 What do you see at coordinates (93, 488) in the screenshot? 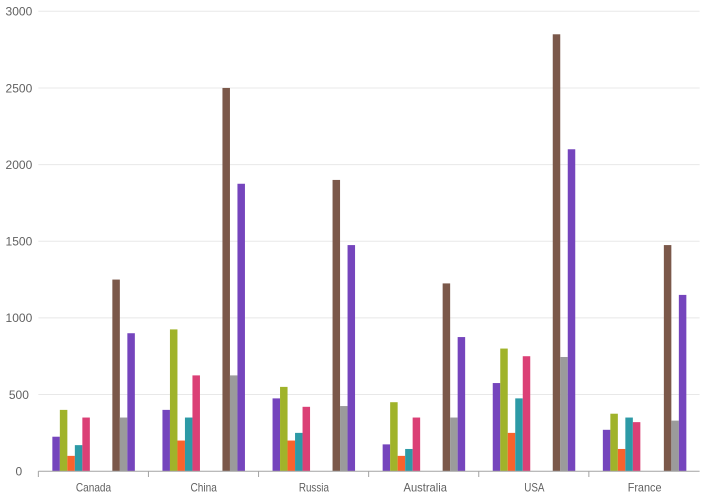
I see `svg-text: Canada` at bounding box center [93, 488].